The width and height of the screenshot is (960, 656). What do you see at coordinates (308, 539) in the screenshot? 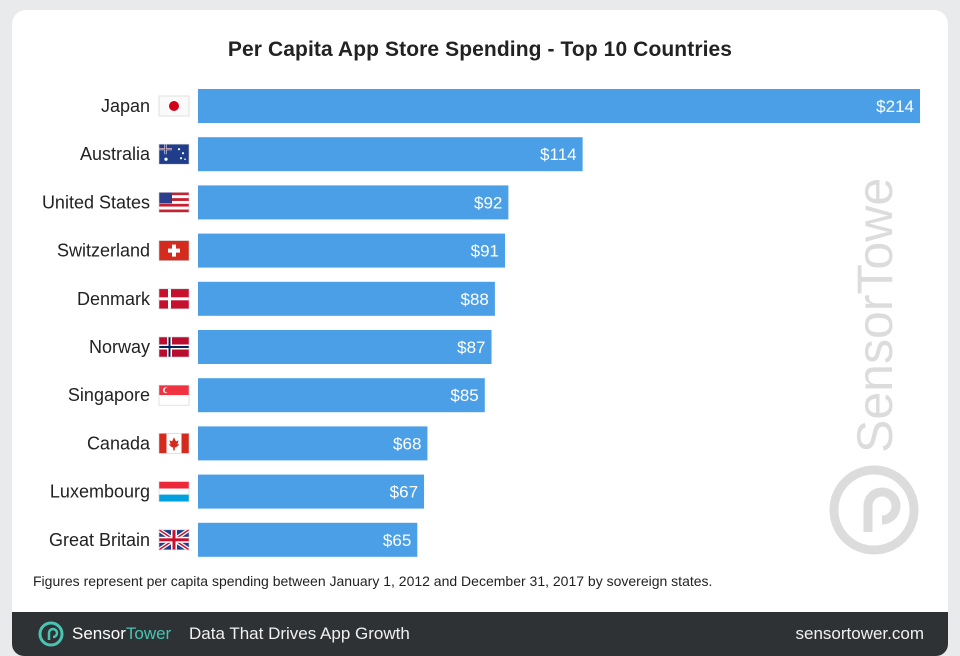
I see `bar-great-britain` at bounding box center [308, 539].